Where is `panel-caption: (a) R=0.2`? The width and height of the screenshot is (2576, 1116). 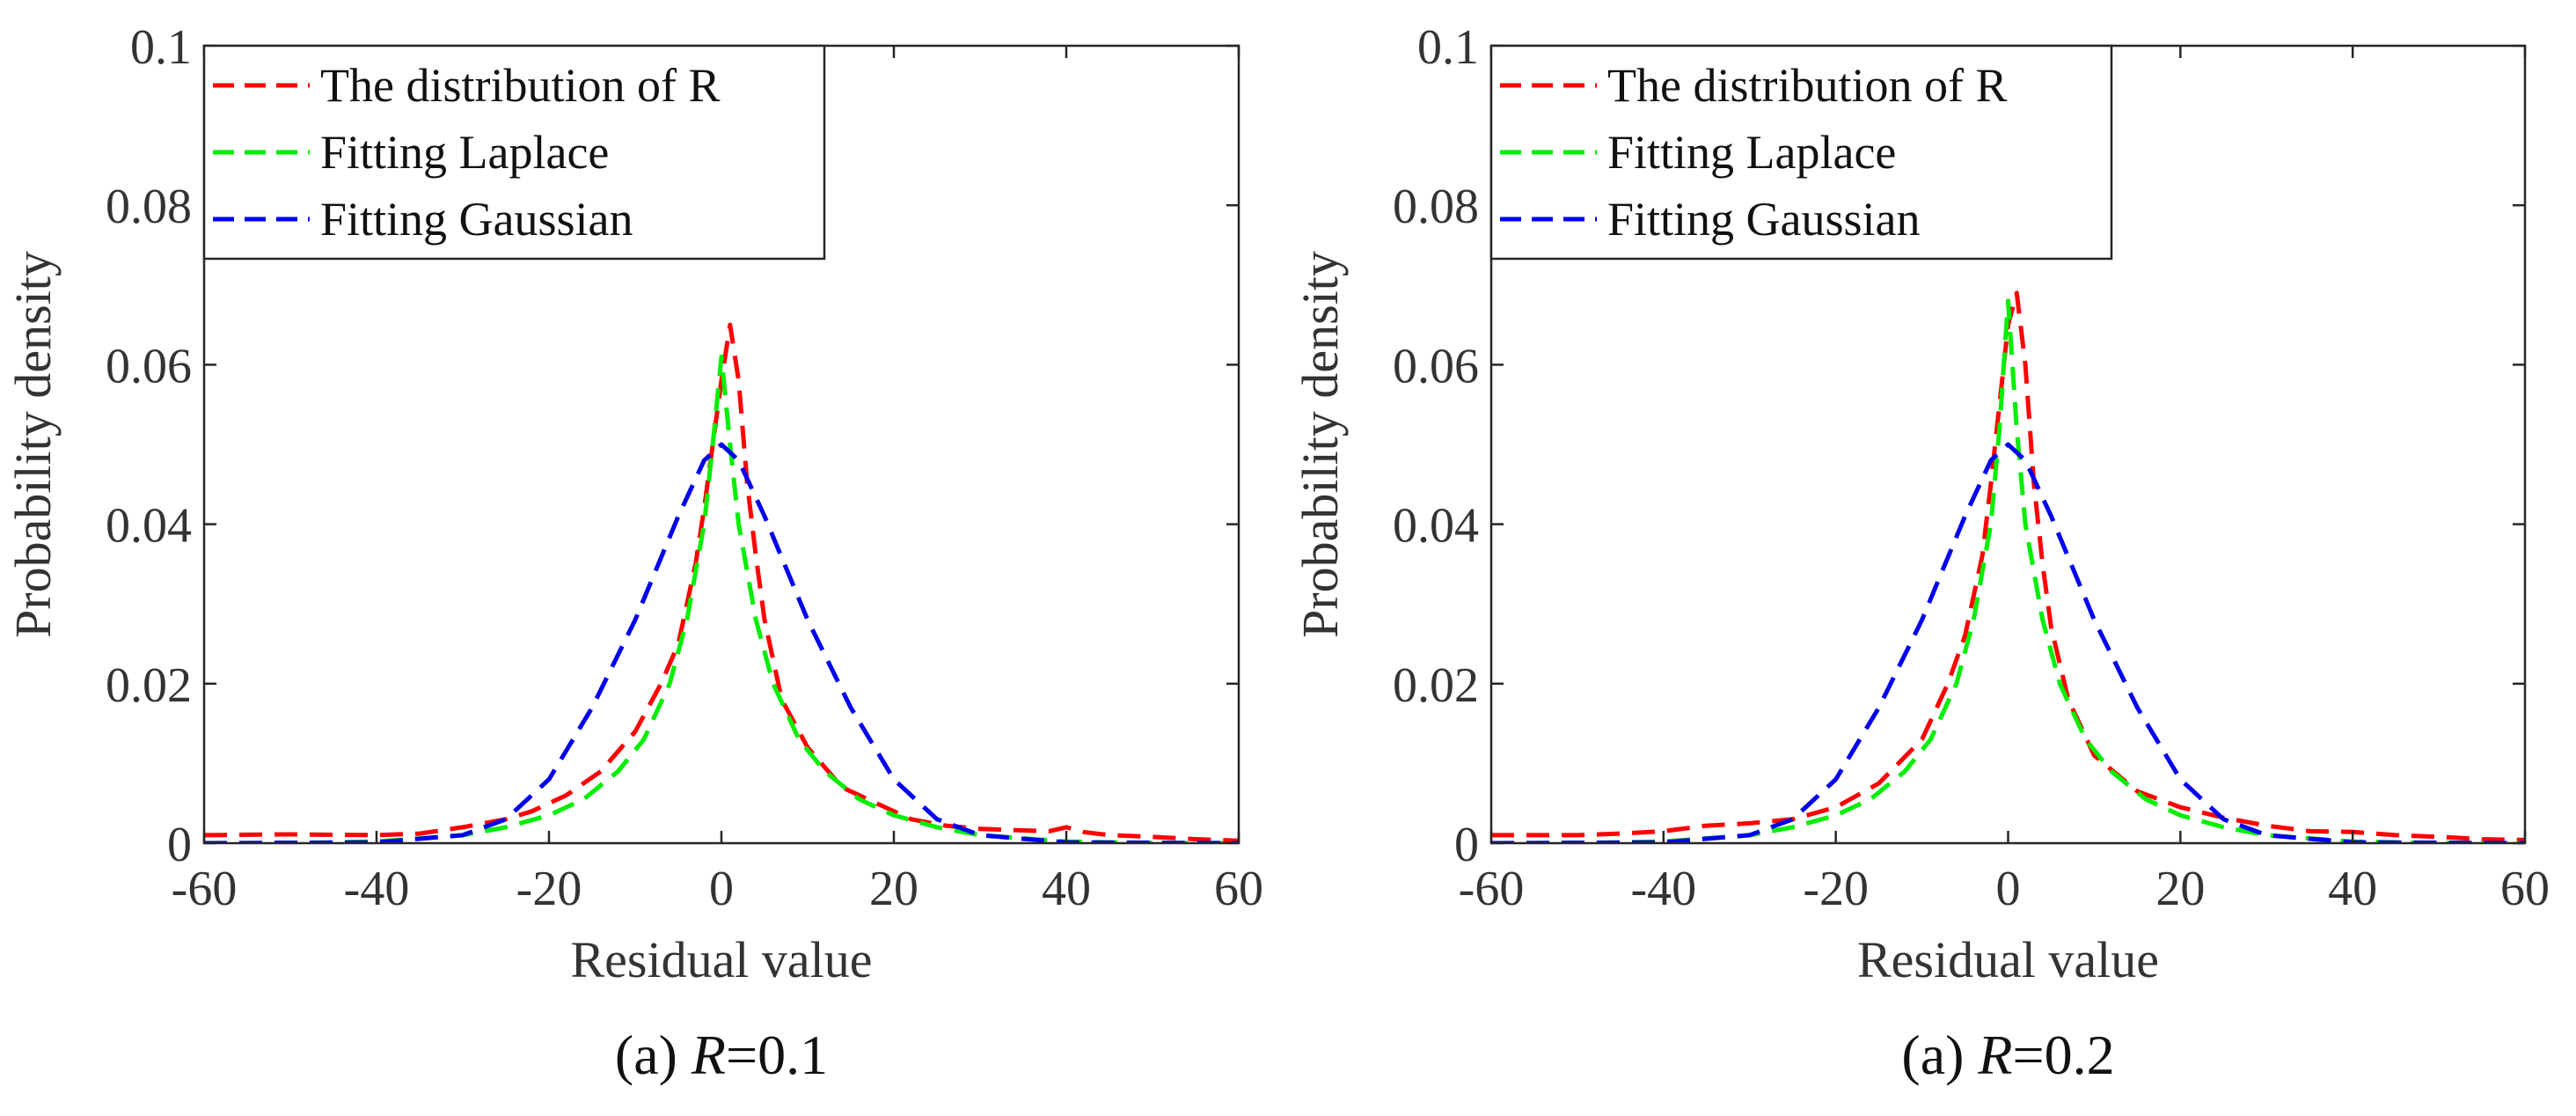
panel-caption: (a) R=0.2 is located at coordinates (2007, 1055).